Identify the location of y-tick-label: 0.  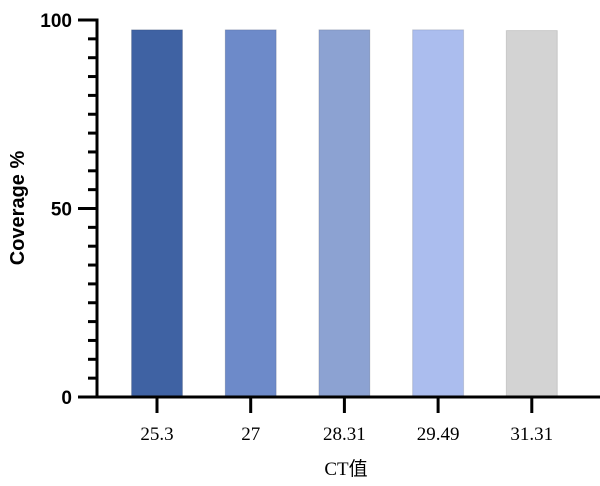
(66, 398).